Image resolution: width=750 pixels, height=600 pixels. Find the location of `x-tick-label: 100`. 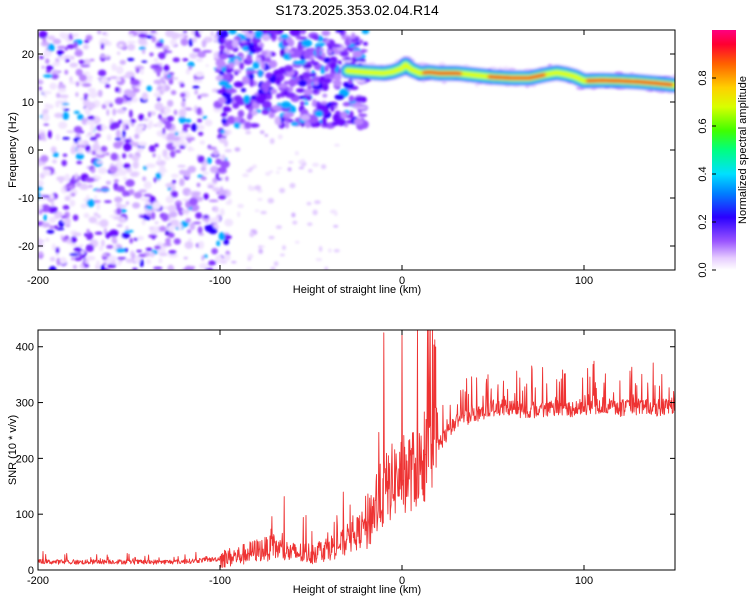

x-tick-label: 100 is located at coordinates (584, 581).